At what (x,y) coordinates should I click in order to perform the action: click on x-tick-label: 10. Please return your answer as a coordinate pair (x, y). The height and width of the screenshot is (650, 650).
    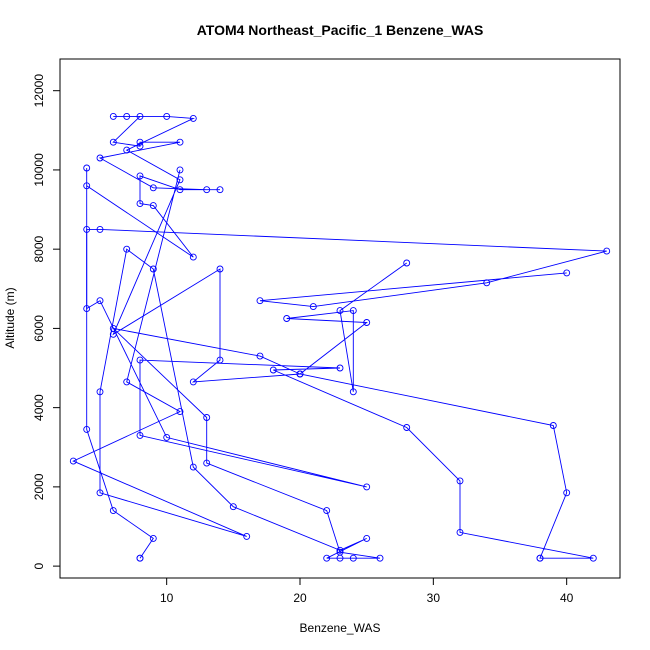
    Looking at the image, I should click on (167, 598).